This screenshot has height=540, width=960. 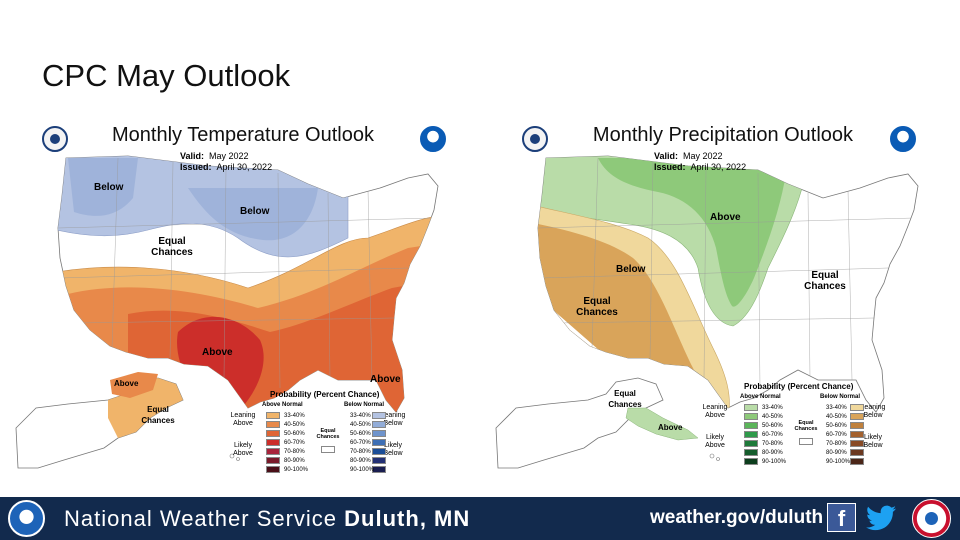 I want to click on legend-below-normal-heading: Below Normal, so click(x=840, y=397).